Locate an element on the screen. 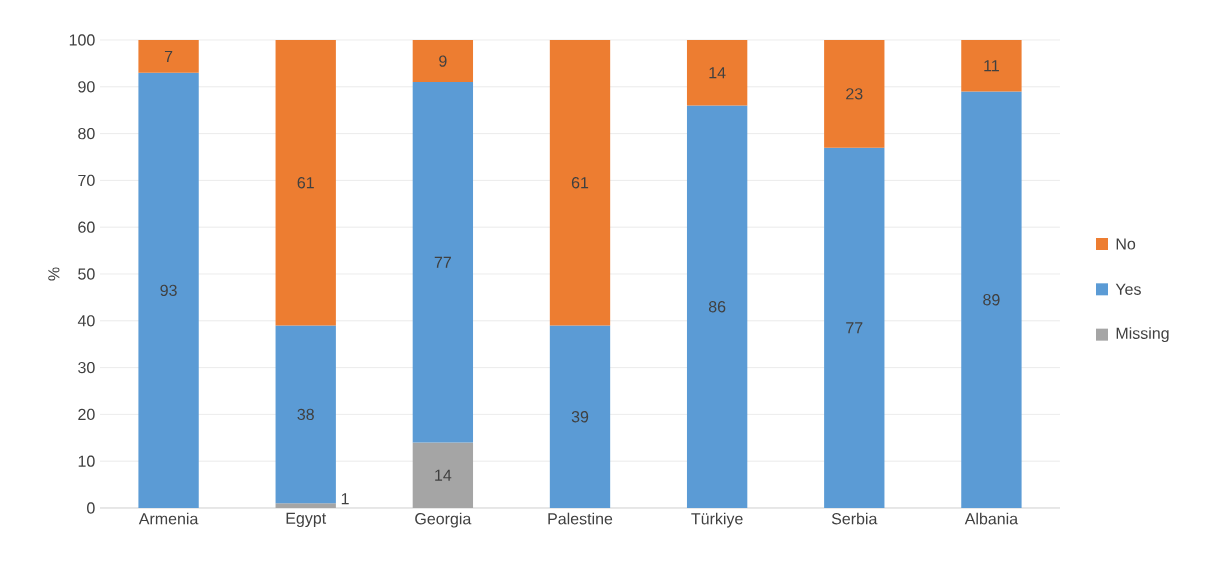 This screenshot has height=564, width=1208. legend-label: No is located at coordinates (1126, 244).